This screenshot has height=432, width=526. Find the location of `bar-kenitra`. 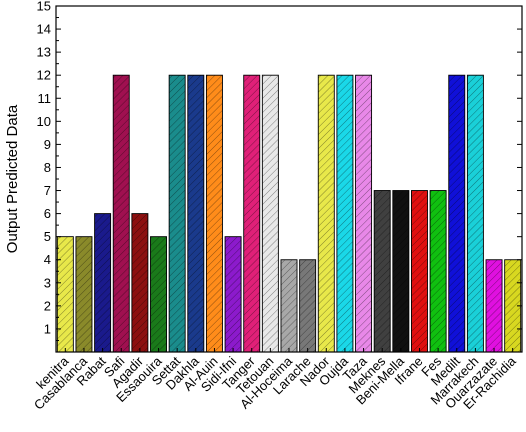

bar-kenitra is located at coordinates (65, 294).